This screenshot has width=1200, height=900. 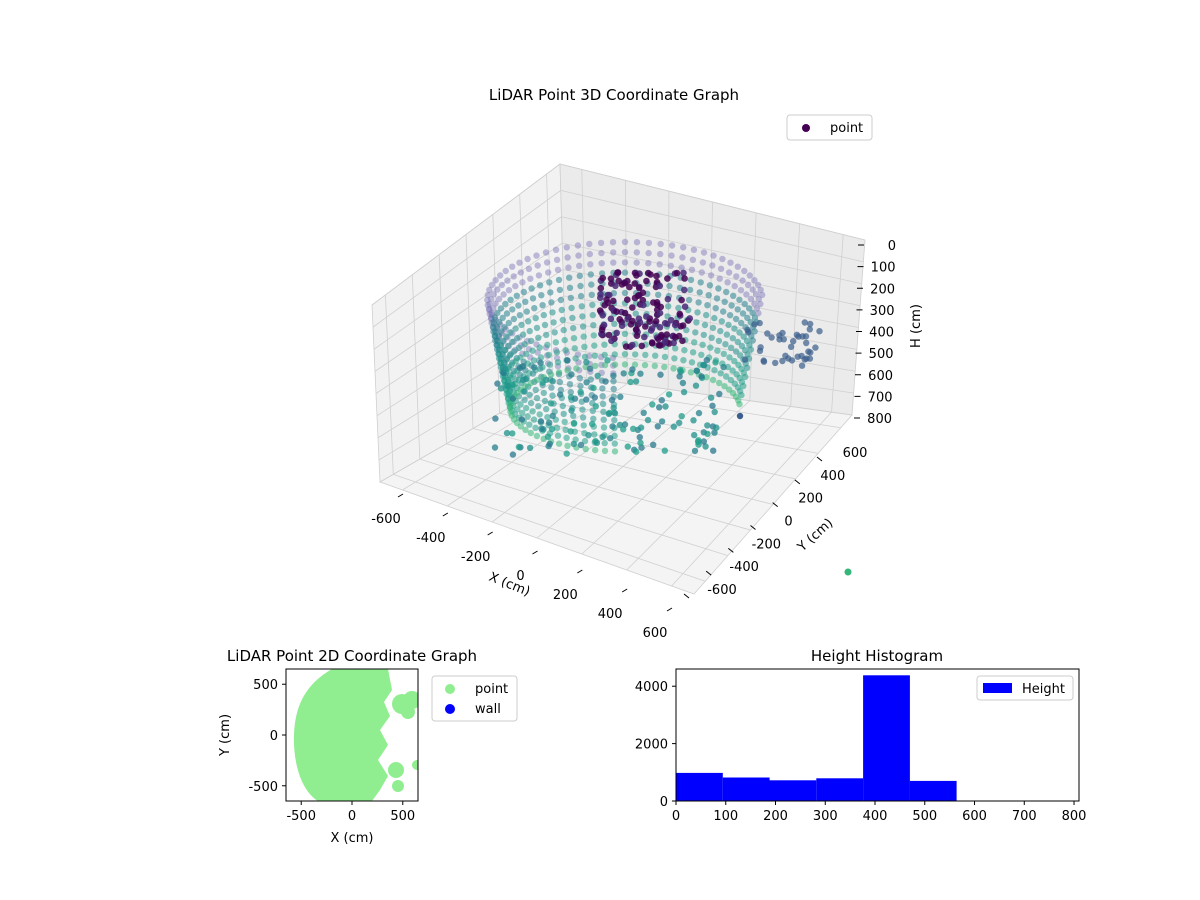 I want to click on legend-3d-frame, so click(x=829, y=127).